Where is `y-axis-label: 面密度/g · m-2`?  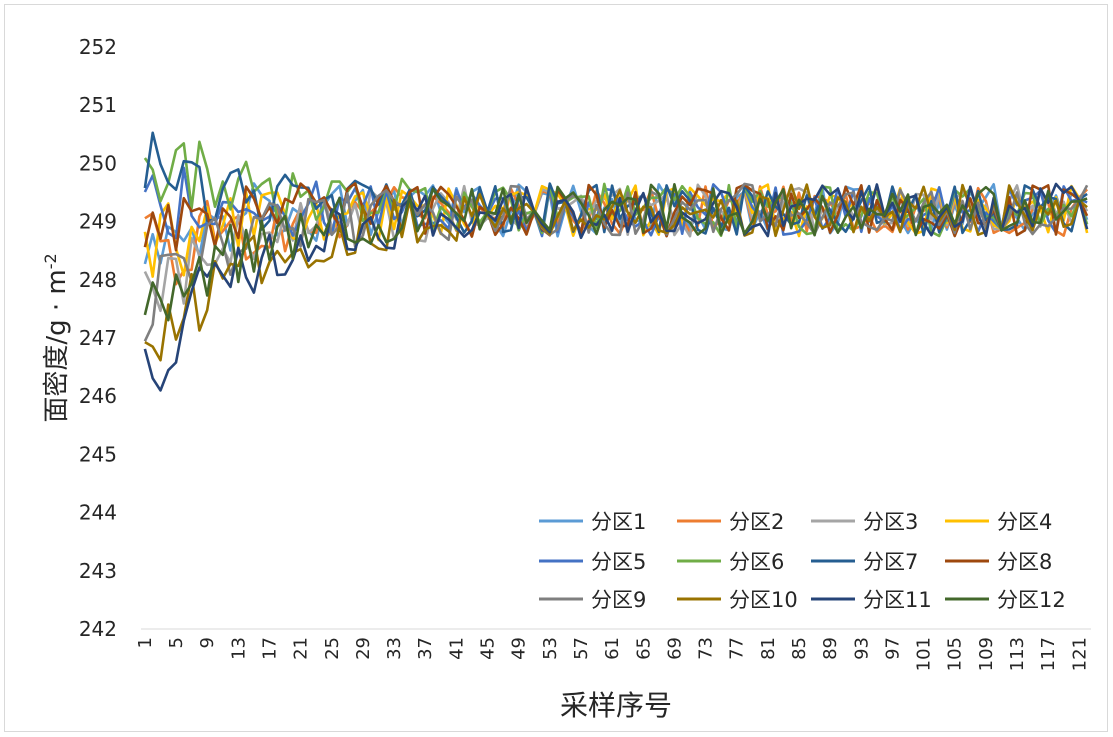
y-axis-label: 面密度/g · m-2 is located at coordinates (56, 337).